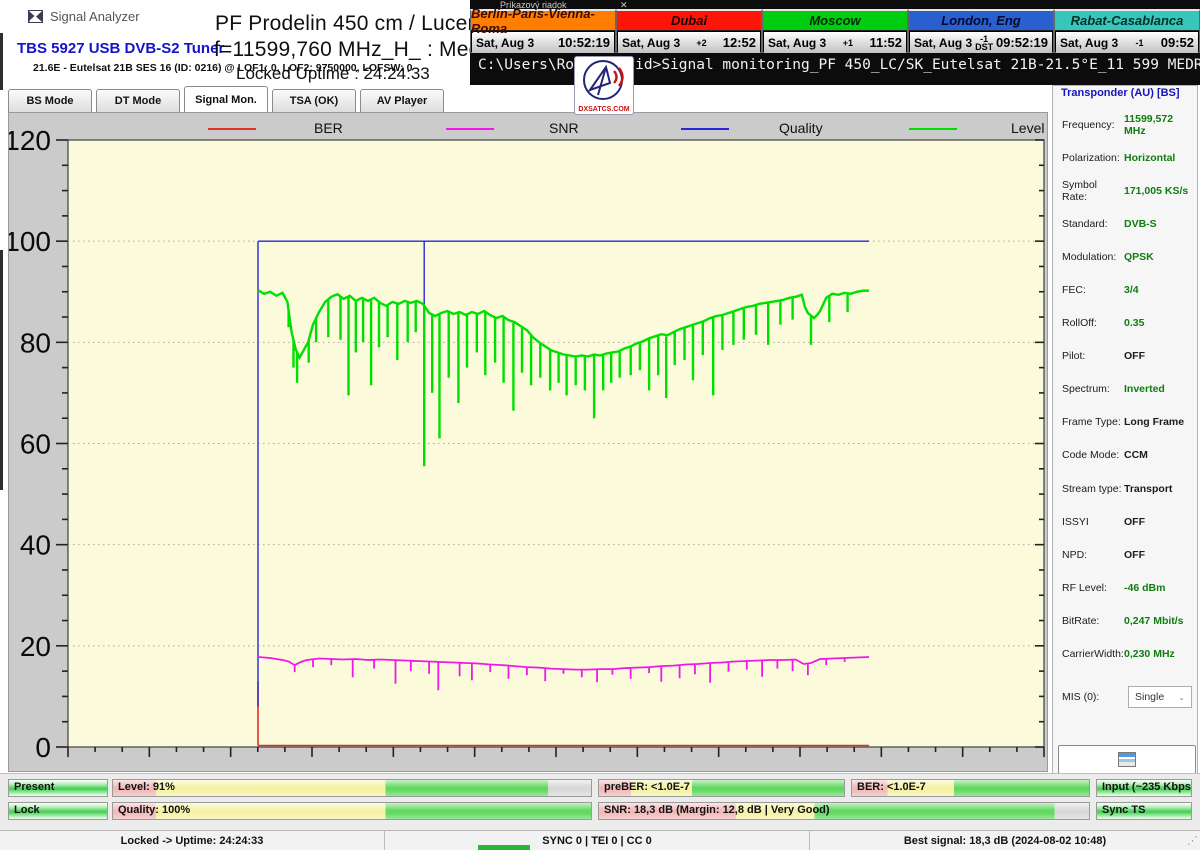 The width and height of the screenshot is (1200, 850). Describe the element at coordinates (1160, 697) in the screenshot. I see `mis-select: Single ⌄` at that location.